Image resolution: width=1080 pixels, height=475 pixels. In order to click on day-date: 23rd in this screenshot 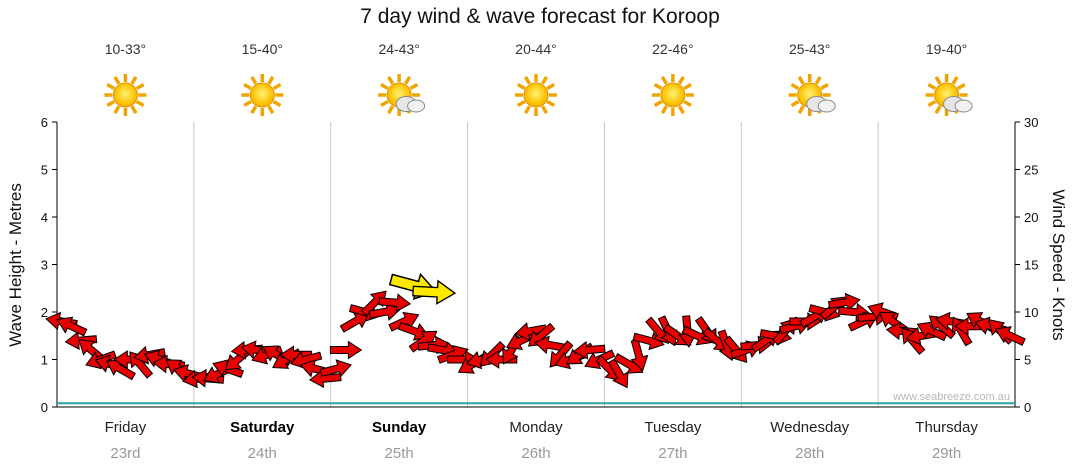, I will do `click(125, 453)`.